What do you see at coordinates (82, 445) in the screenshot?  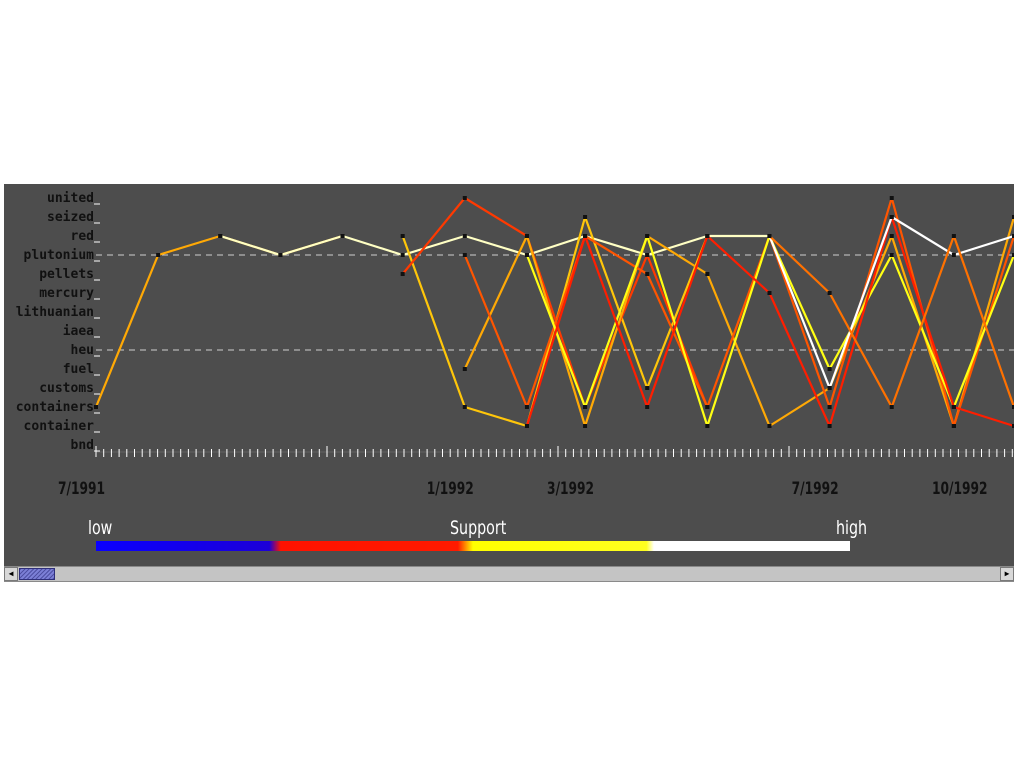 I see `keyword-label-bnd: bnd` at bounding box center [82, 445].